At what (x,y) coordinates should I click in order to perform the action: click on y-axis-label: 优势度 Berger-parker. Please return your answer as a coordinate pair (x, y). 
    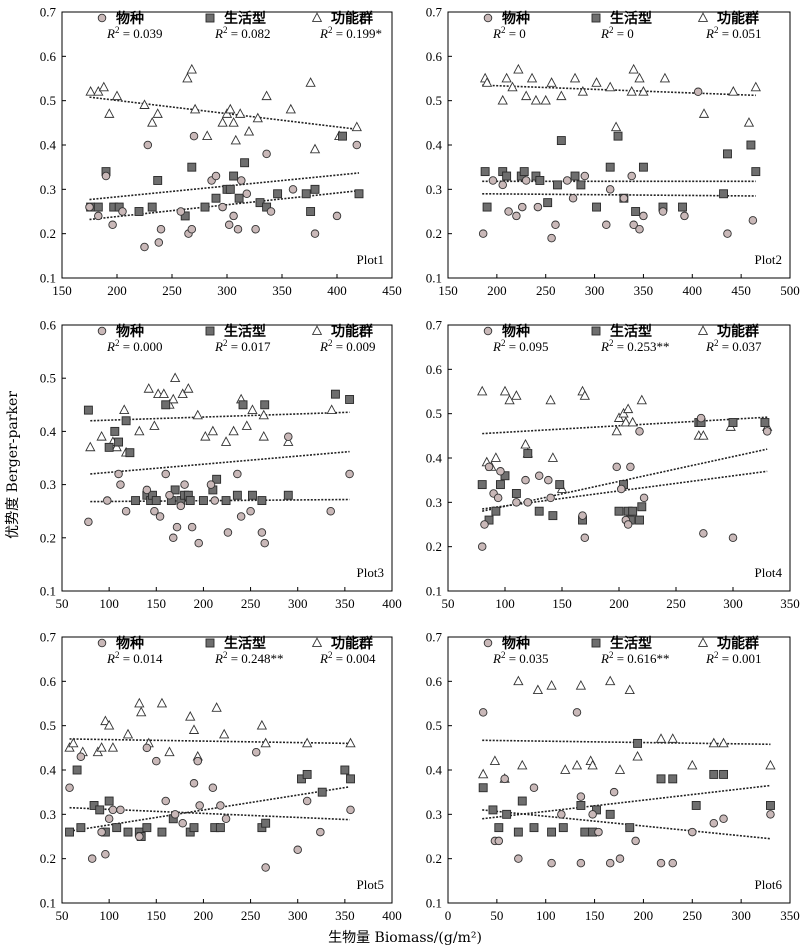
    Looking at the image, I should click on (13, 465).